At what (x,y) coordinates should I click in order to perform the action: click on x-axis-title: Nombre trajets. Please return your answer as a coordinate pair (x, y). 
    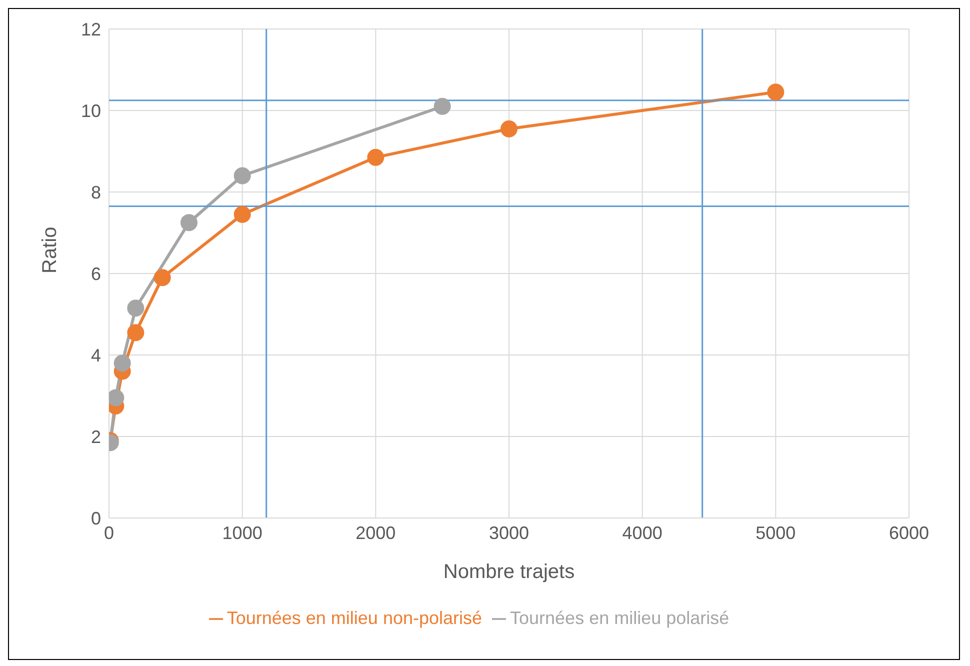
    Looking at the image, I should click on (509, 572).